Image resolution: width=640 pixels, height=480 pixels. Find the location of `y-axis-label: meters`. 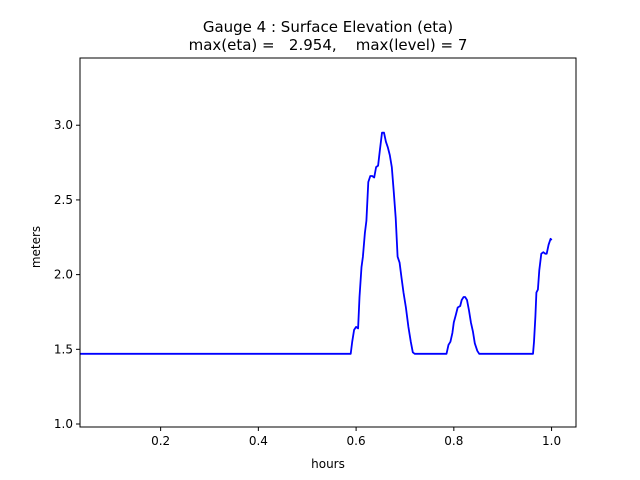

y-axis-label: meters is located at coordinates (36, 247).